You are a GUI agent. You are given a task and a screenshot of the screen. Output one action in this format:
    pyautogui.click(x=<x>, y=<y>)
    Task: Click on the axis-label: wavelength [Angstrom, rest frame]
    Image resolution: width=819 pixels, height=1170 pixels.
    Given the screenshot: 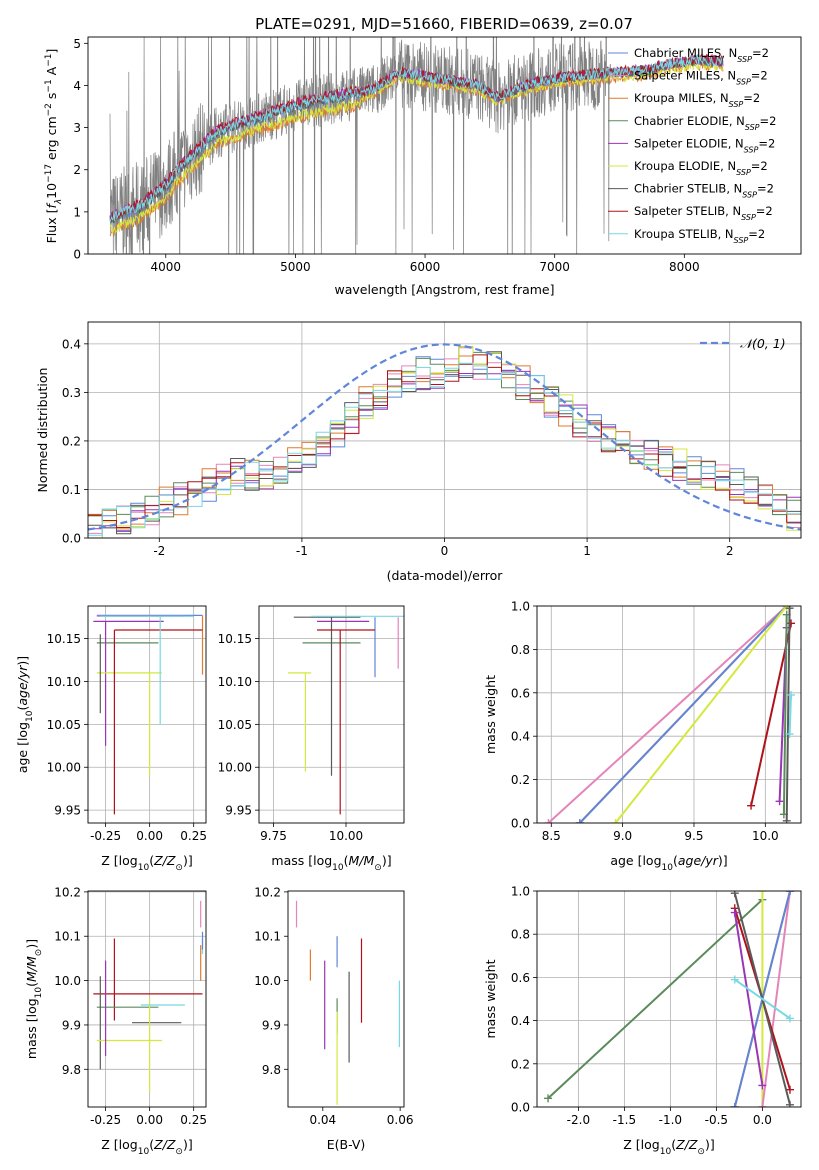 What is the action you would take?
    pyautogui.click(x=444, y=289)
    